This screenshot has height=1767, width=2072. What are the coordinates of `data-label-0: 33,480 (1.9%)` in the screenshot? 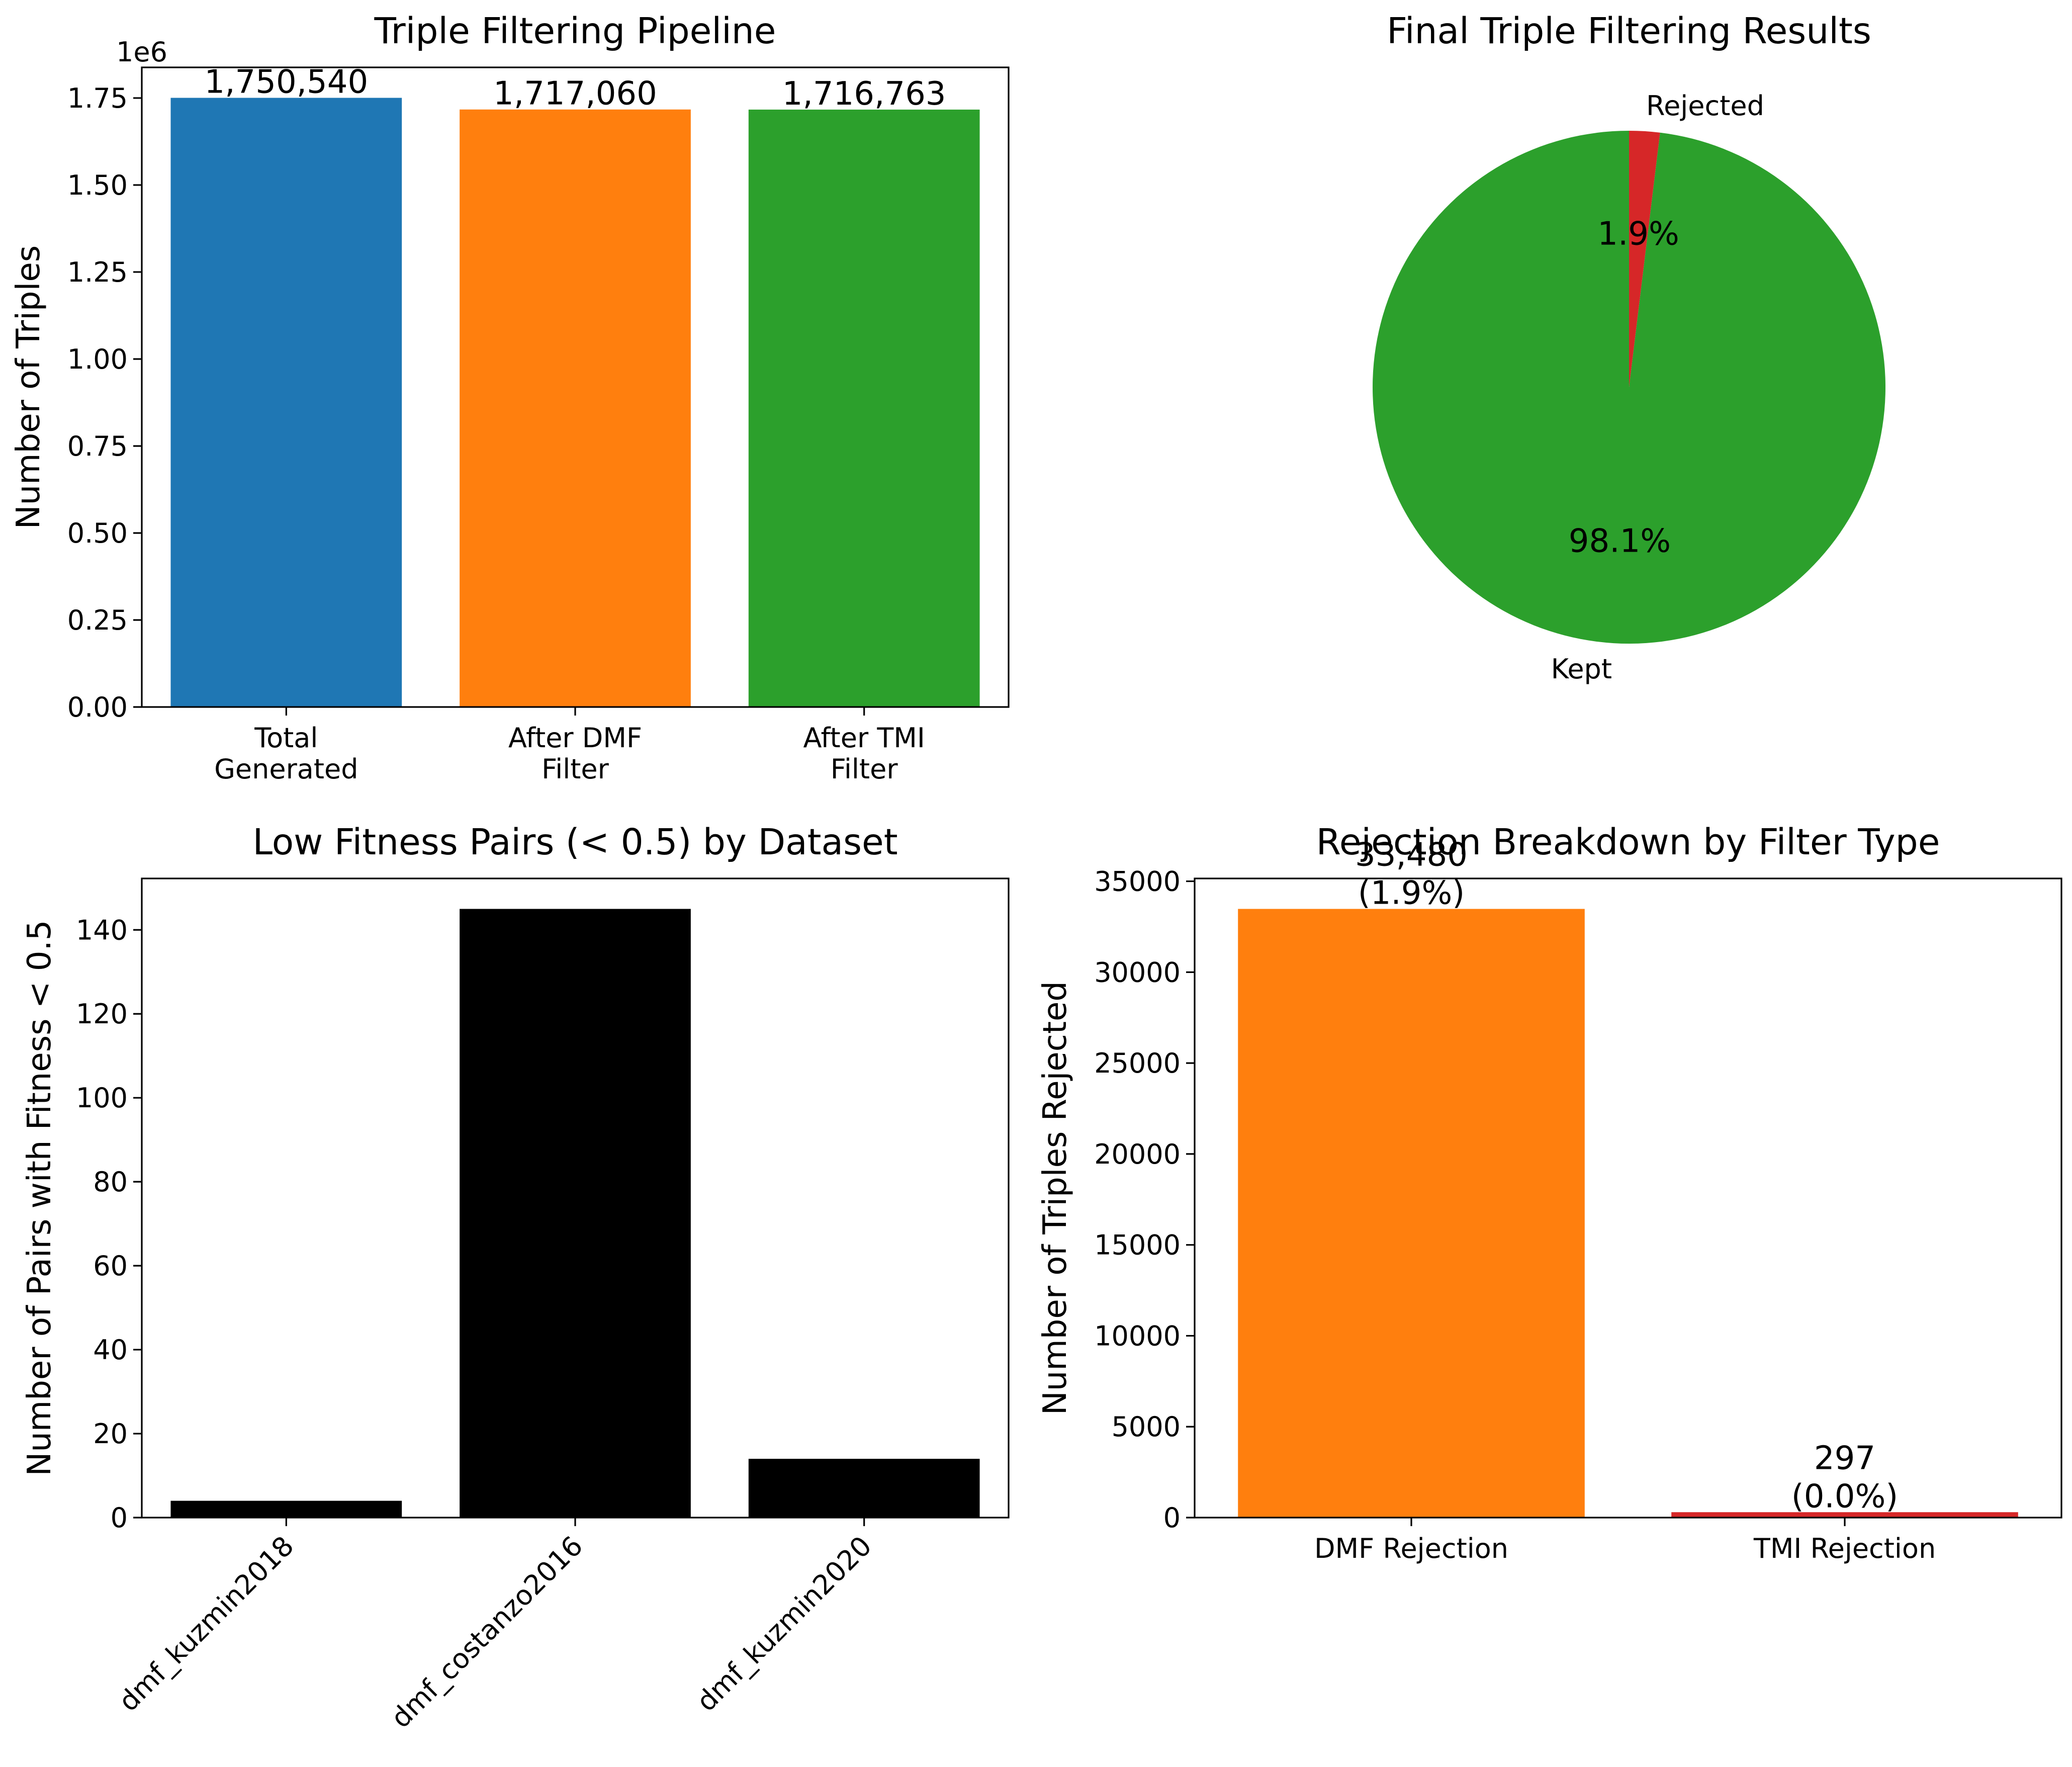 It's located at (1411, 874).